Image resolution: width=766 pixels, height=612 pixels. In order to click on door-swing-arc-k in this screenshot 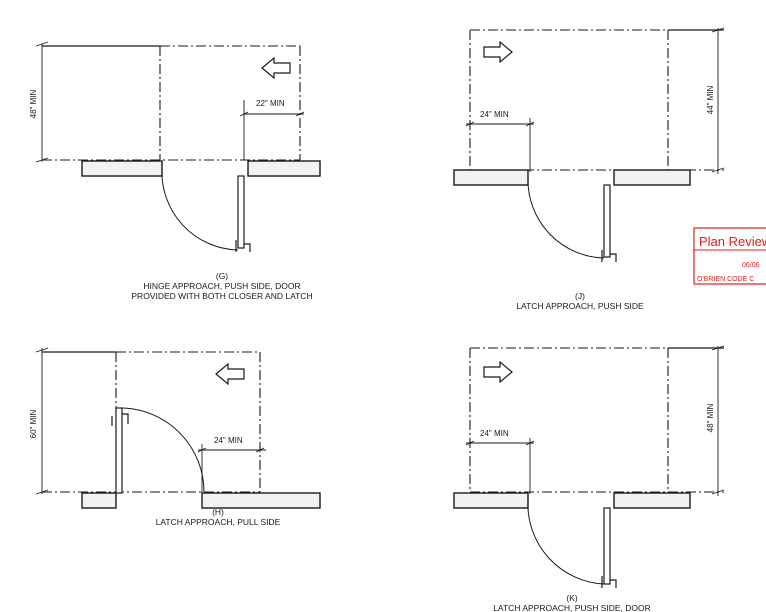, I will do `click(566, 542)`.